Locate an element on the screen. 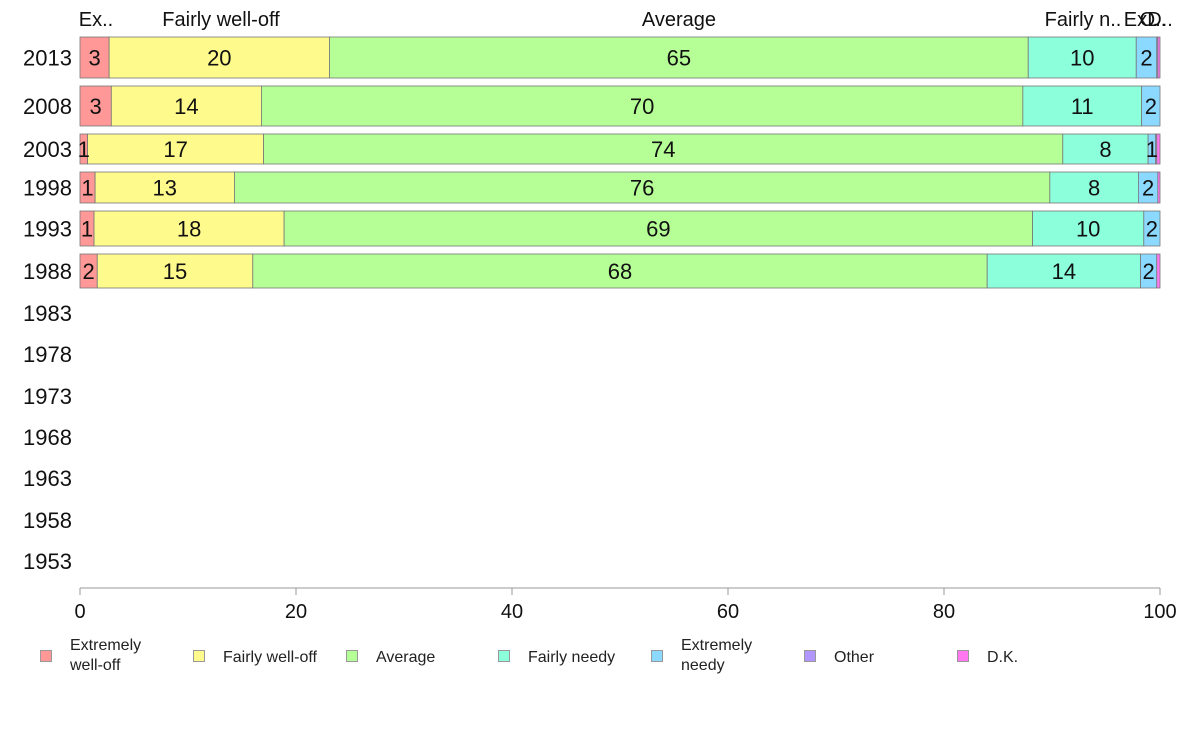  x-tick-label: 100 is located at coordinates (1159, 612).